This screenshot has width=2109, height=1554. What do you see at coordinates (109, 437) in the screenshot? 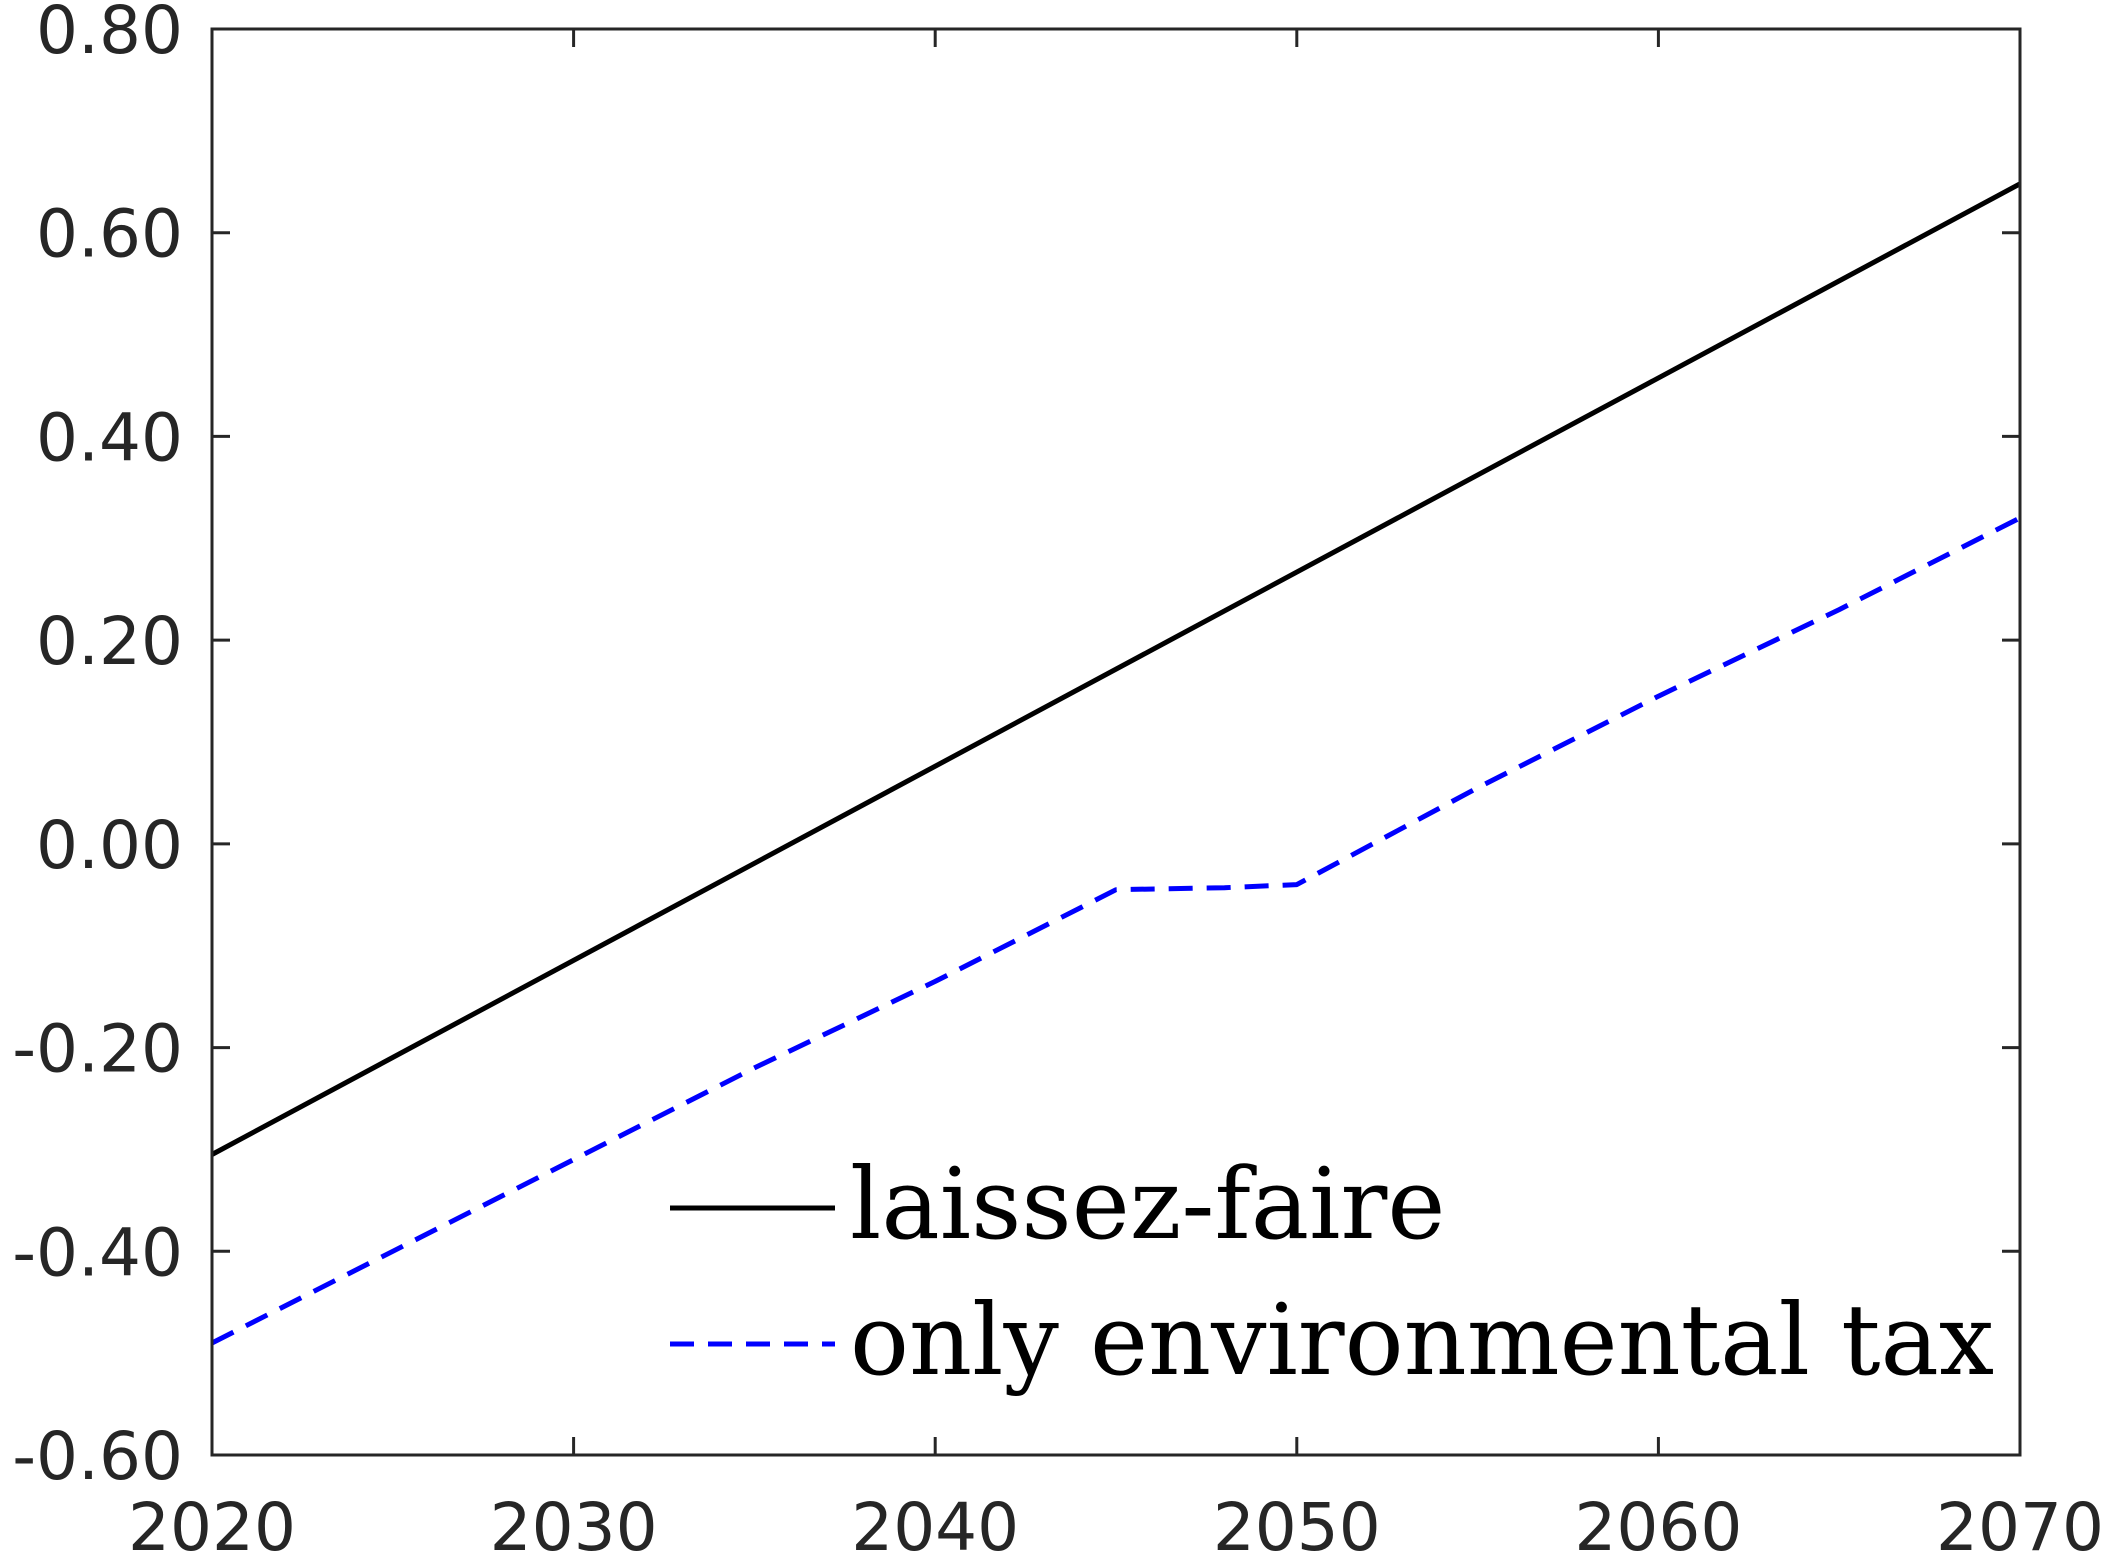
I see `y-tick-label: 0.40` at bounding box center [109, 437].